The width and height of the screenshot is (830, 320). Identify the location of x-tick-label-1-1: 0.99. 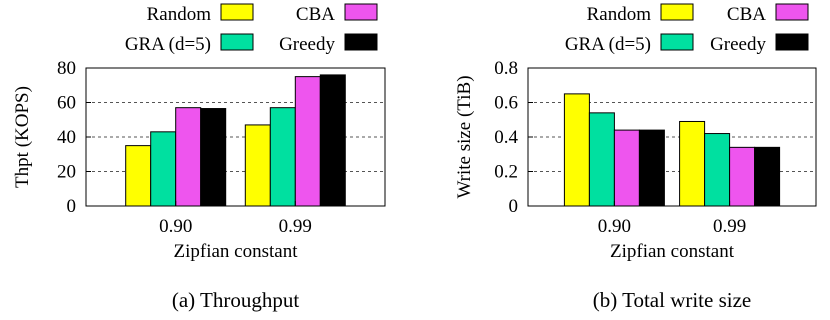
(729, 226).